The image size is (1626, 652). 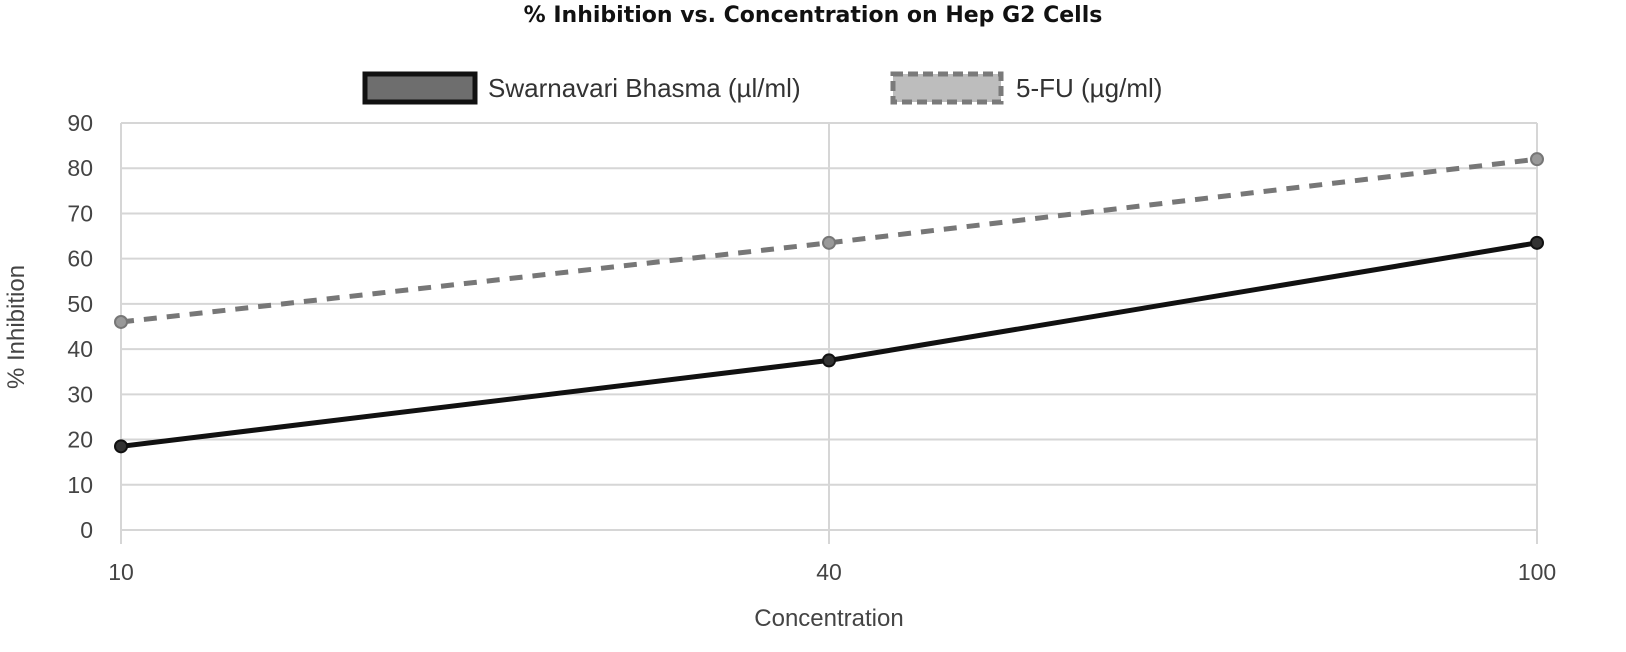 I want to click on y-tick-label: 50, so click(x=80, y=304).